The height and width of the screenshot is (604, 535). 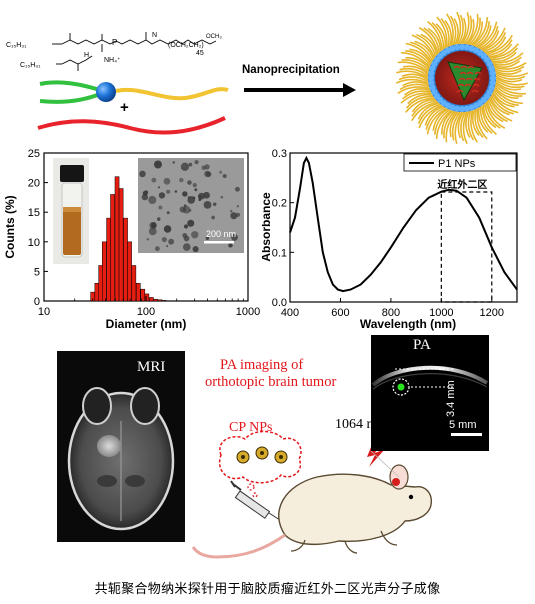 What do you see at coordinates (279, 154) in the screenshot?
I see `abs-y-tick-label: 0.3` at bounding box center [279, 154].